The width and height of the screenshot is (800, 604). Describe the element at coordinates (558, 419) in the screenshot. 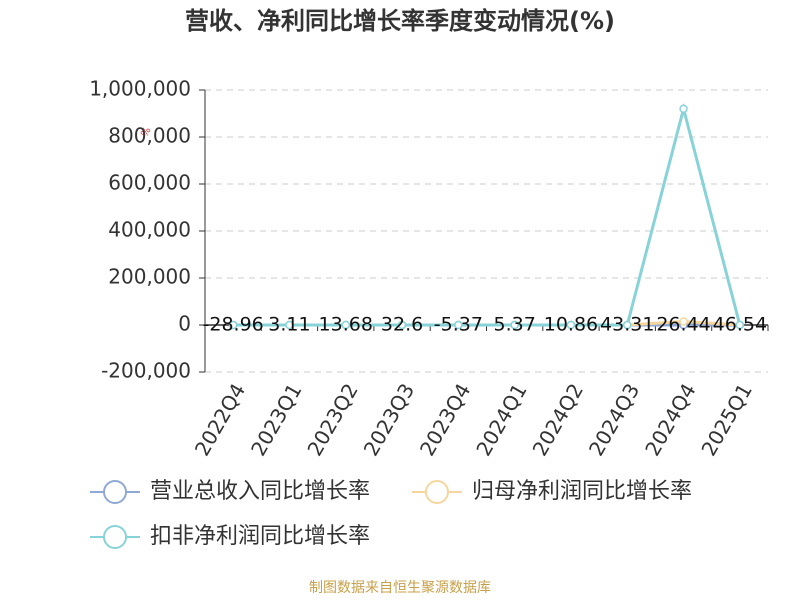

I see `x-tick-label: 2024Q2` at that location.